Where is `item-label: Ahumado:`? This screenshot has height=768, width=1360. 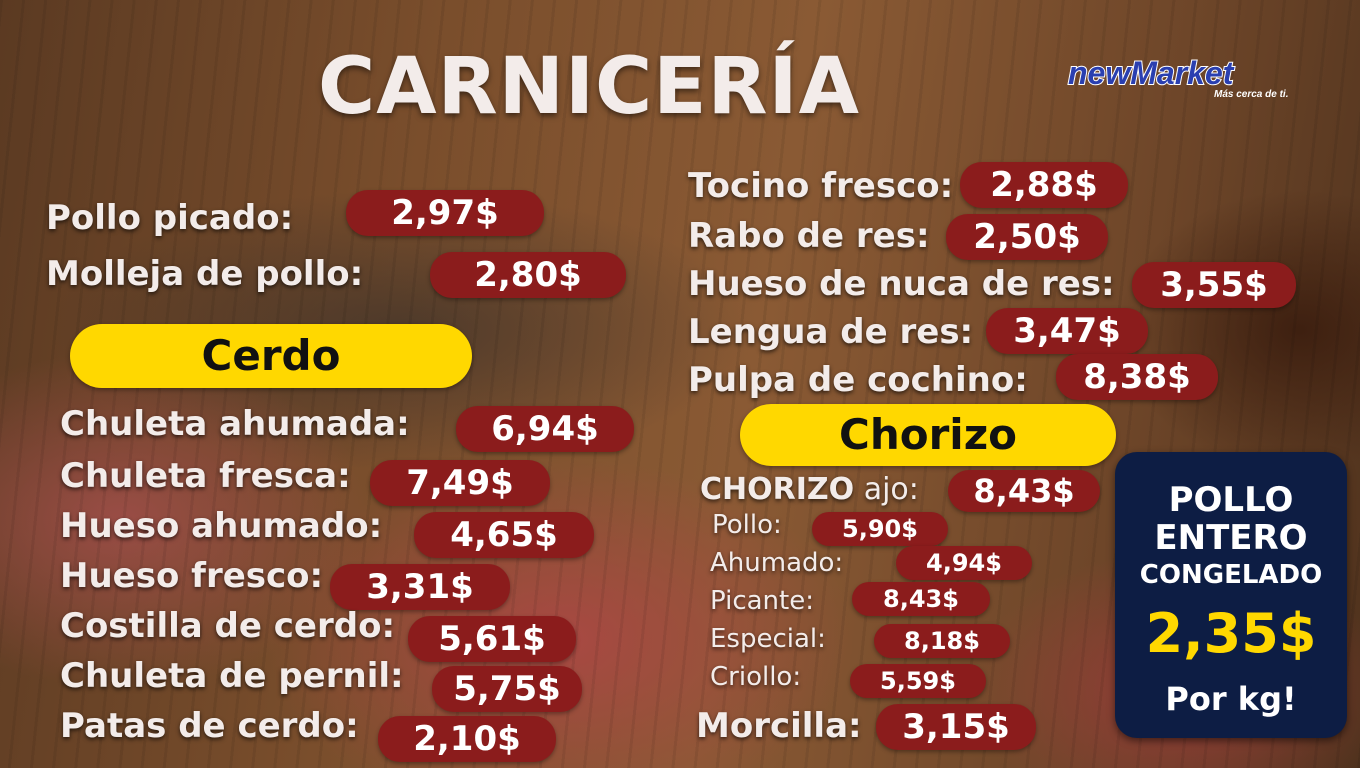
item-label: Ahumado: is located at coordinates (777, 563).